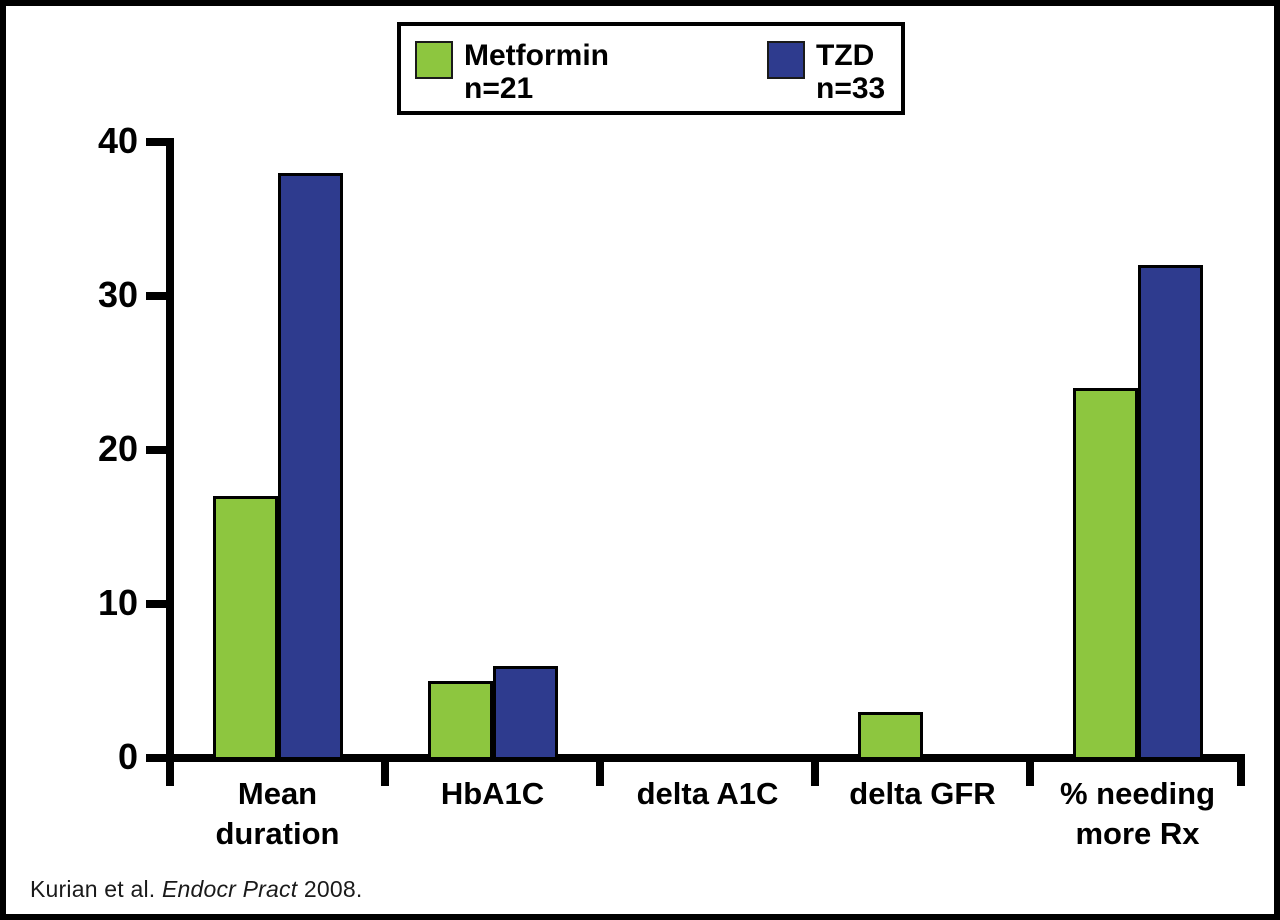  I want to click on category-label-0: Mean duration, so click(277, 814).